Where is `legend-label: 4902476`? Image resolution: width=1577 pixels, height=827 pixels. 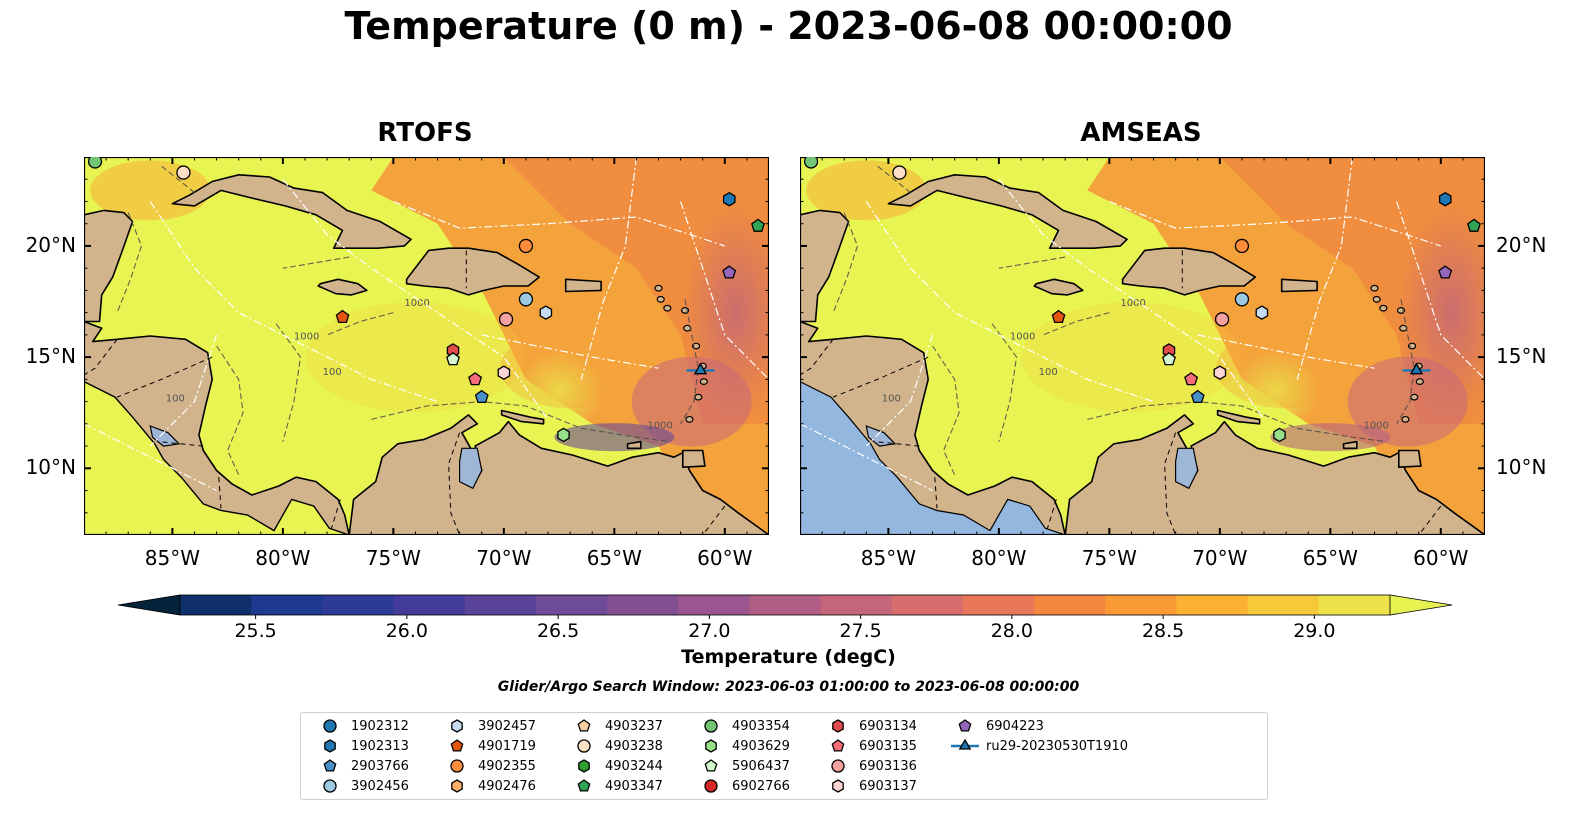 legend-label: 4902476 is located at coordinates (507, 786).